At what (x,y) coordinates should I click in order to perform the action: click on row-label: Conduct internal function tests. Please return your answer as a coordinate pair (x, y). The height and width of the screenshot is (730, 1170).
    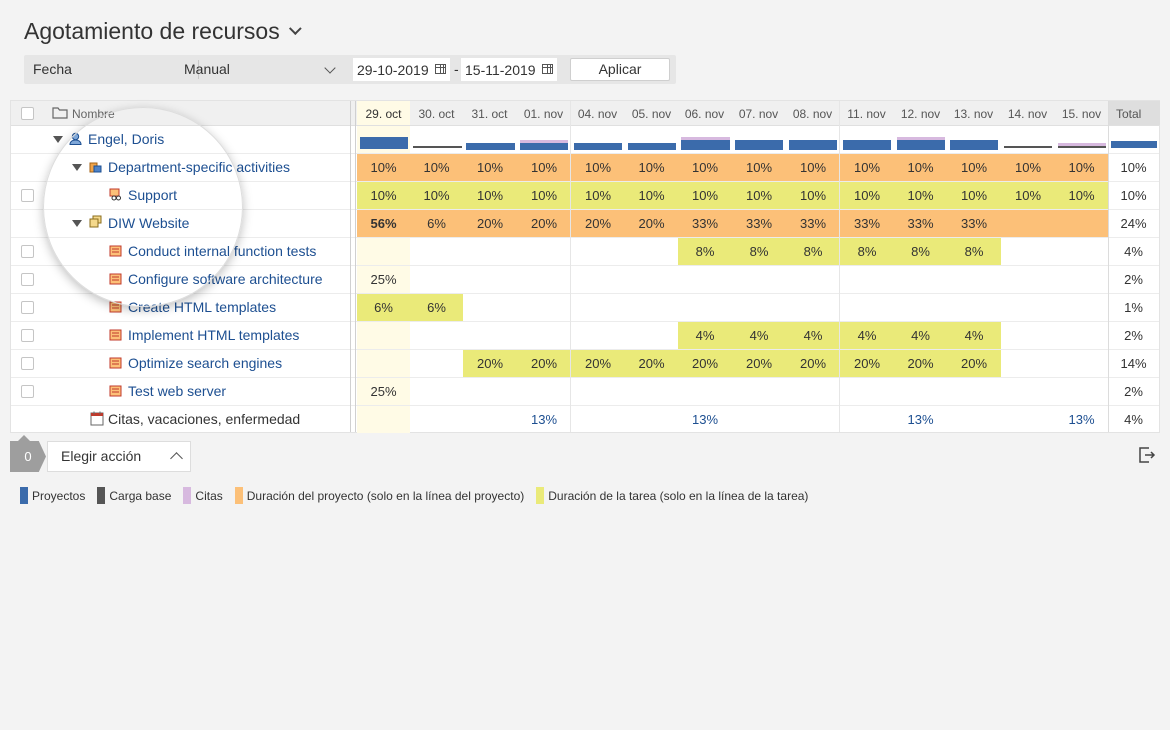
    Looking at the image, I should click on (222, 251).